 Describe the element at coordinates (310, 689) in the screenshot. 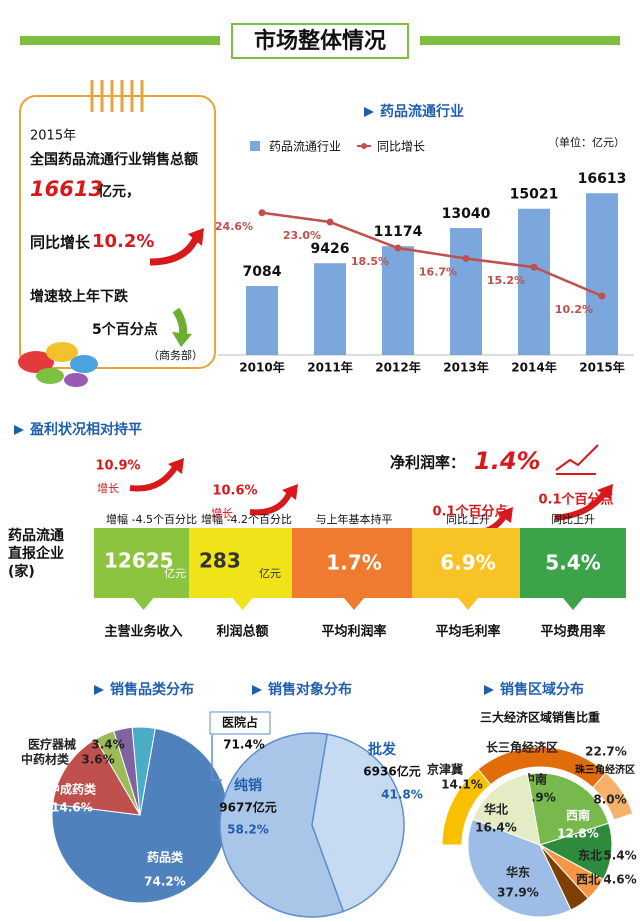

I see `section-title: 销售对象分布` at that location.